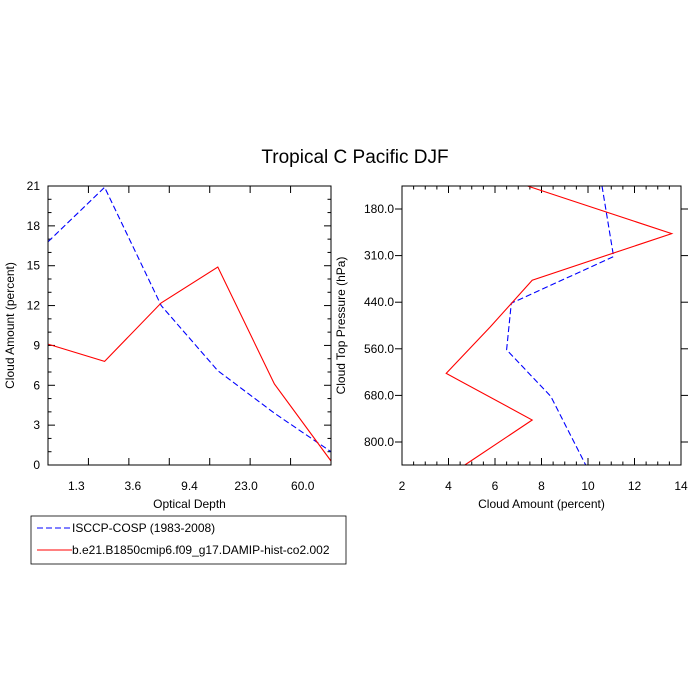 This screenshot has height=700, width=700. What do you see at coordinates (189, 486) in the screenshot?
I see `left-x-tick-label: 9.4` at bounding box center [189, 486].